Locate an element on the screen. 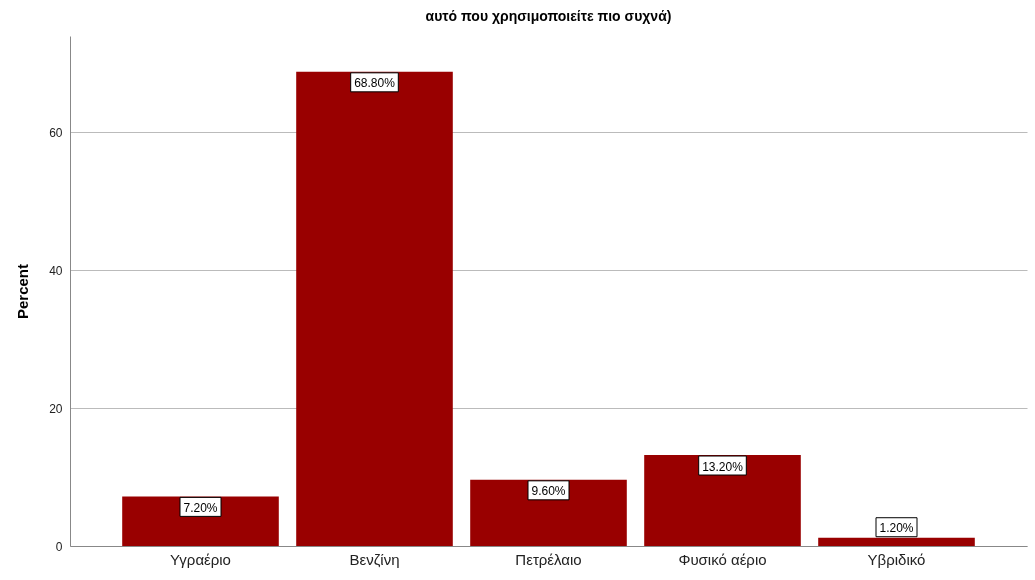 The image size is (1035, 580). data-label: 1.20% is located at coordinates (896, 528).